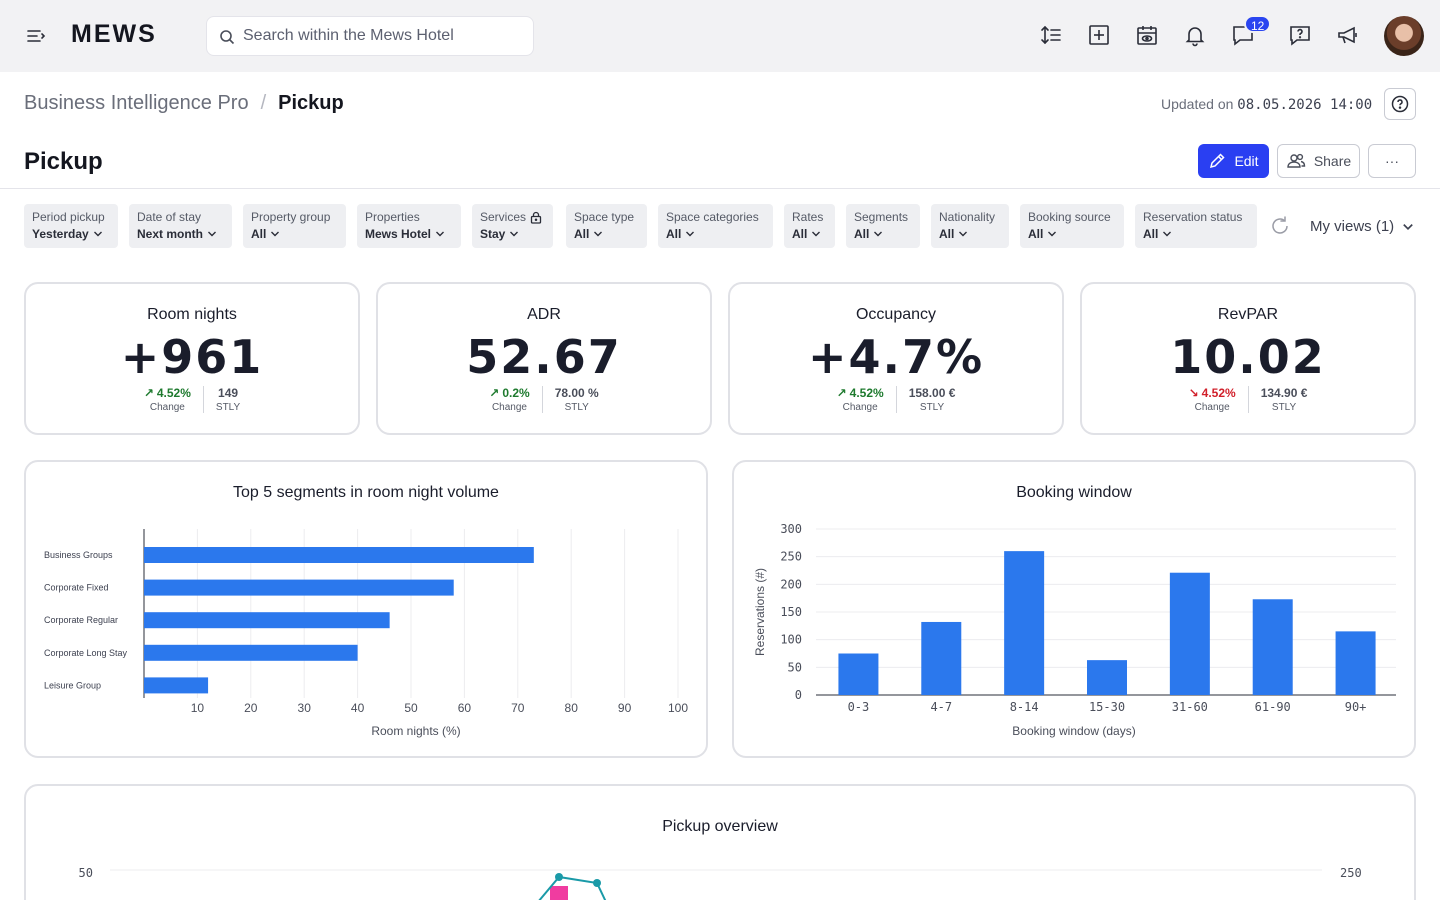 This screenshot has width=1440, height=900. What do you see at coordinates (1195, 35) in the screenshot?
I see `bell-icon` at bounding box center [1195, 35].